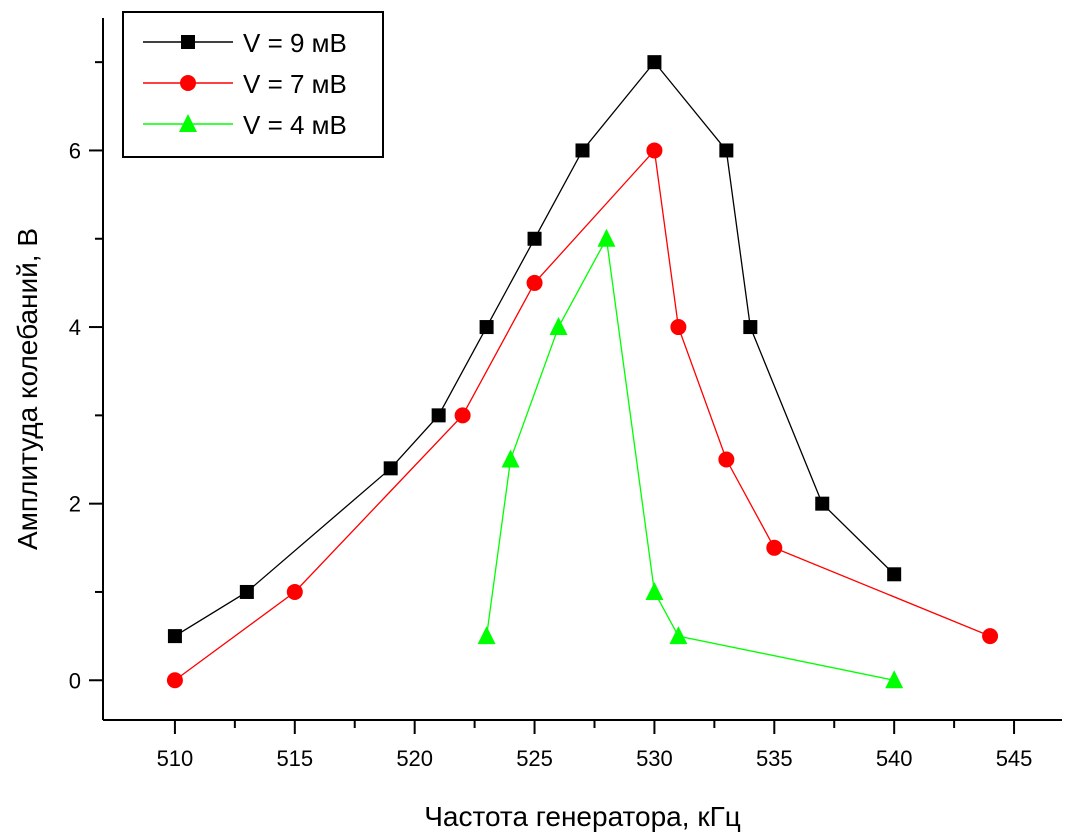 The width and height of the screenshot is (1079, 839). What do you see at coordinates (86, 377) in the screenshot?
I see `y-ticks: 0 2 4 6` at bounding box center [86, 377].